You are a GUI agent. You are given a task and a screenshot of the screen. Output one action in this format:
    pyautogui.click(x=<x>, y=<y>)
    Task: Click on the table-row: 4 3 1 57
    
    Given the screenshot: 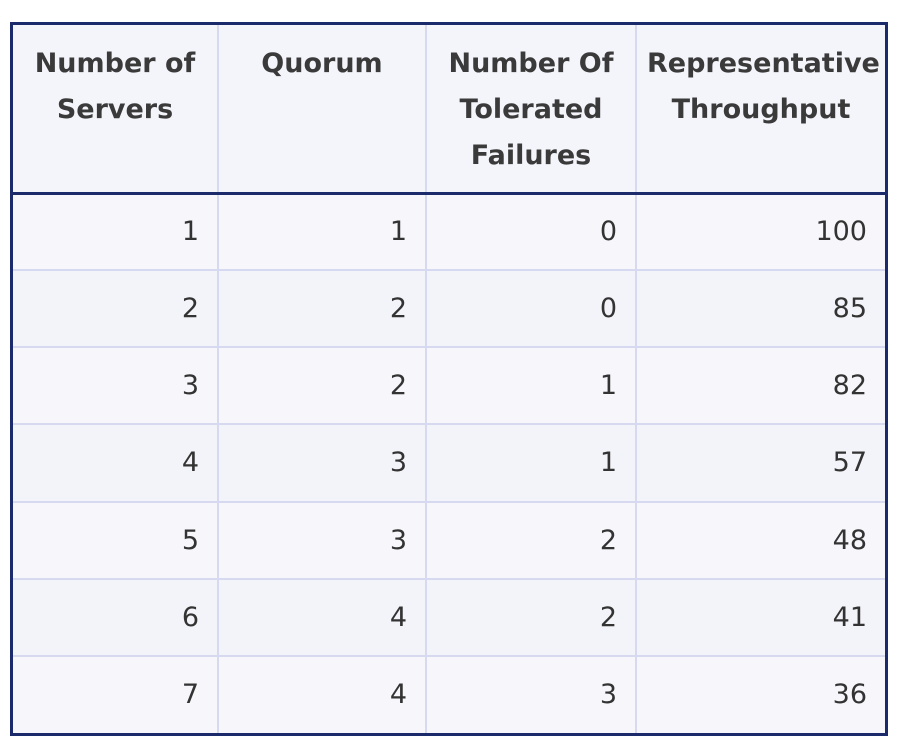 What is the action you would take?
    pyautogui.click(x=449, y=463)
    